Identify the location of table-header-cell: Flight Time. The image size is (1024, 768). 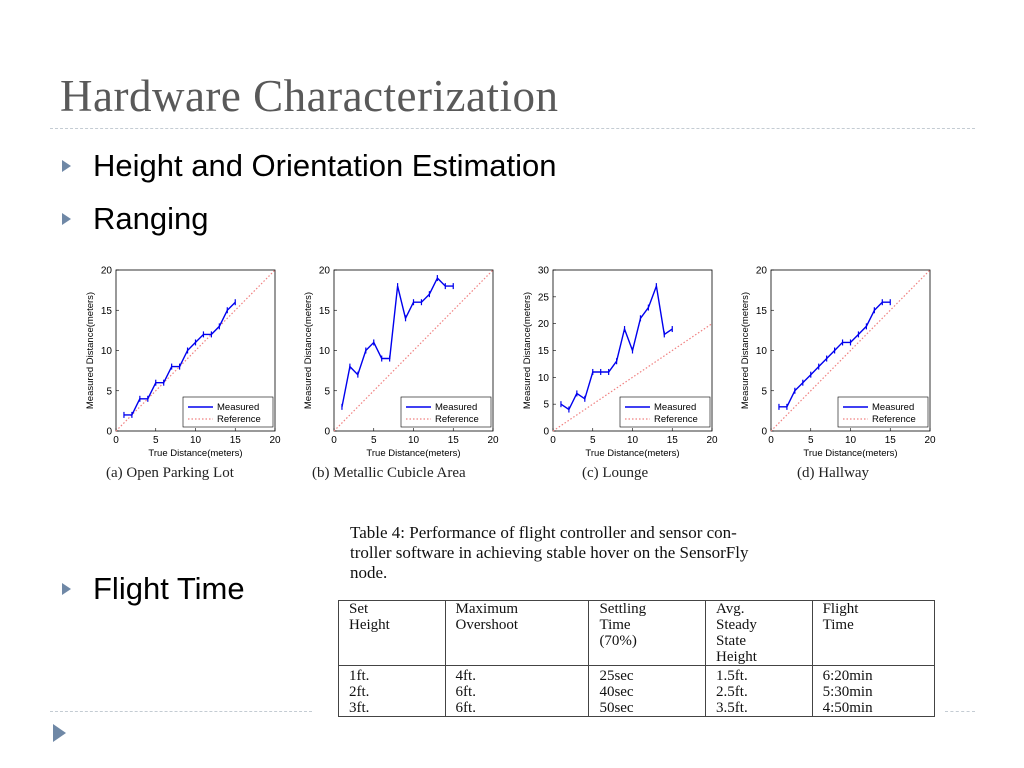
(873, 633).